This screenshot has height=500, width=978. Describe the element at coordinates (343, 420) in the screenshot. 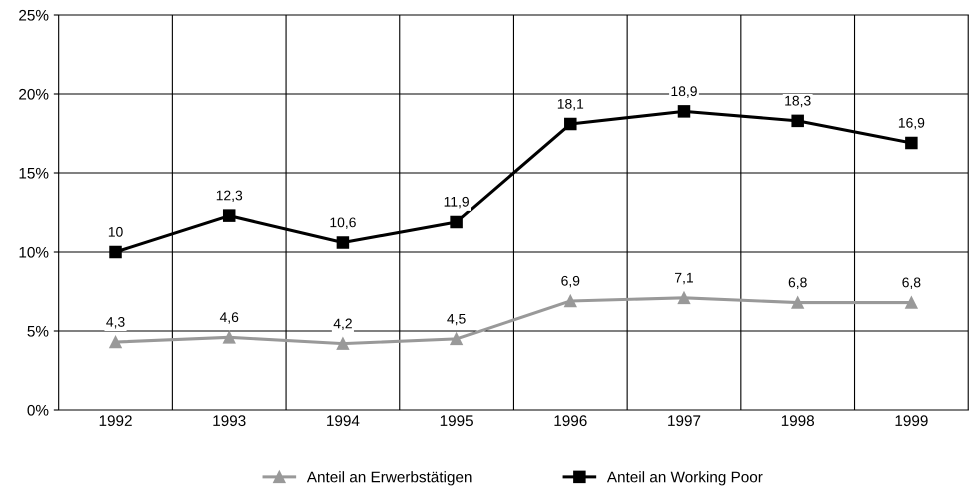

I see `x-tick-label: 1994` at that location.